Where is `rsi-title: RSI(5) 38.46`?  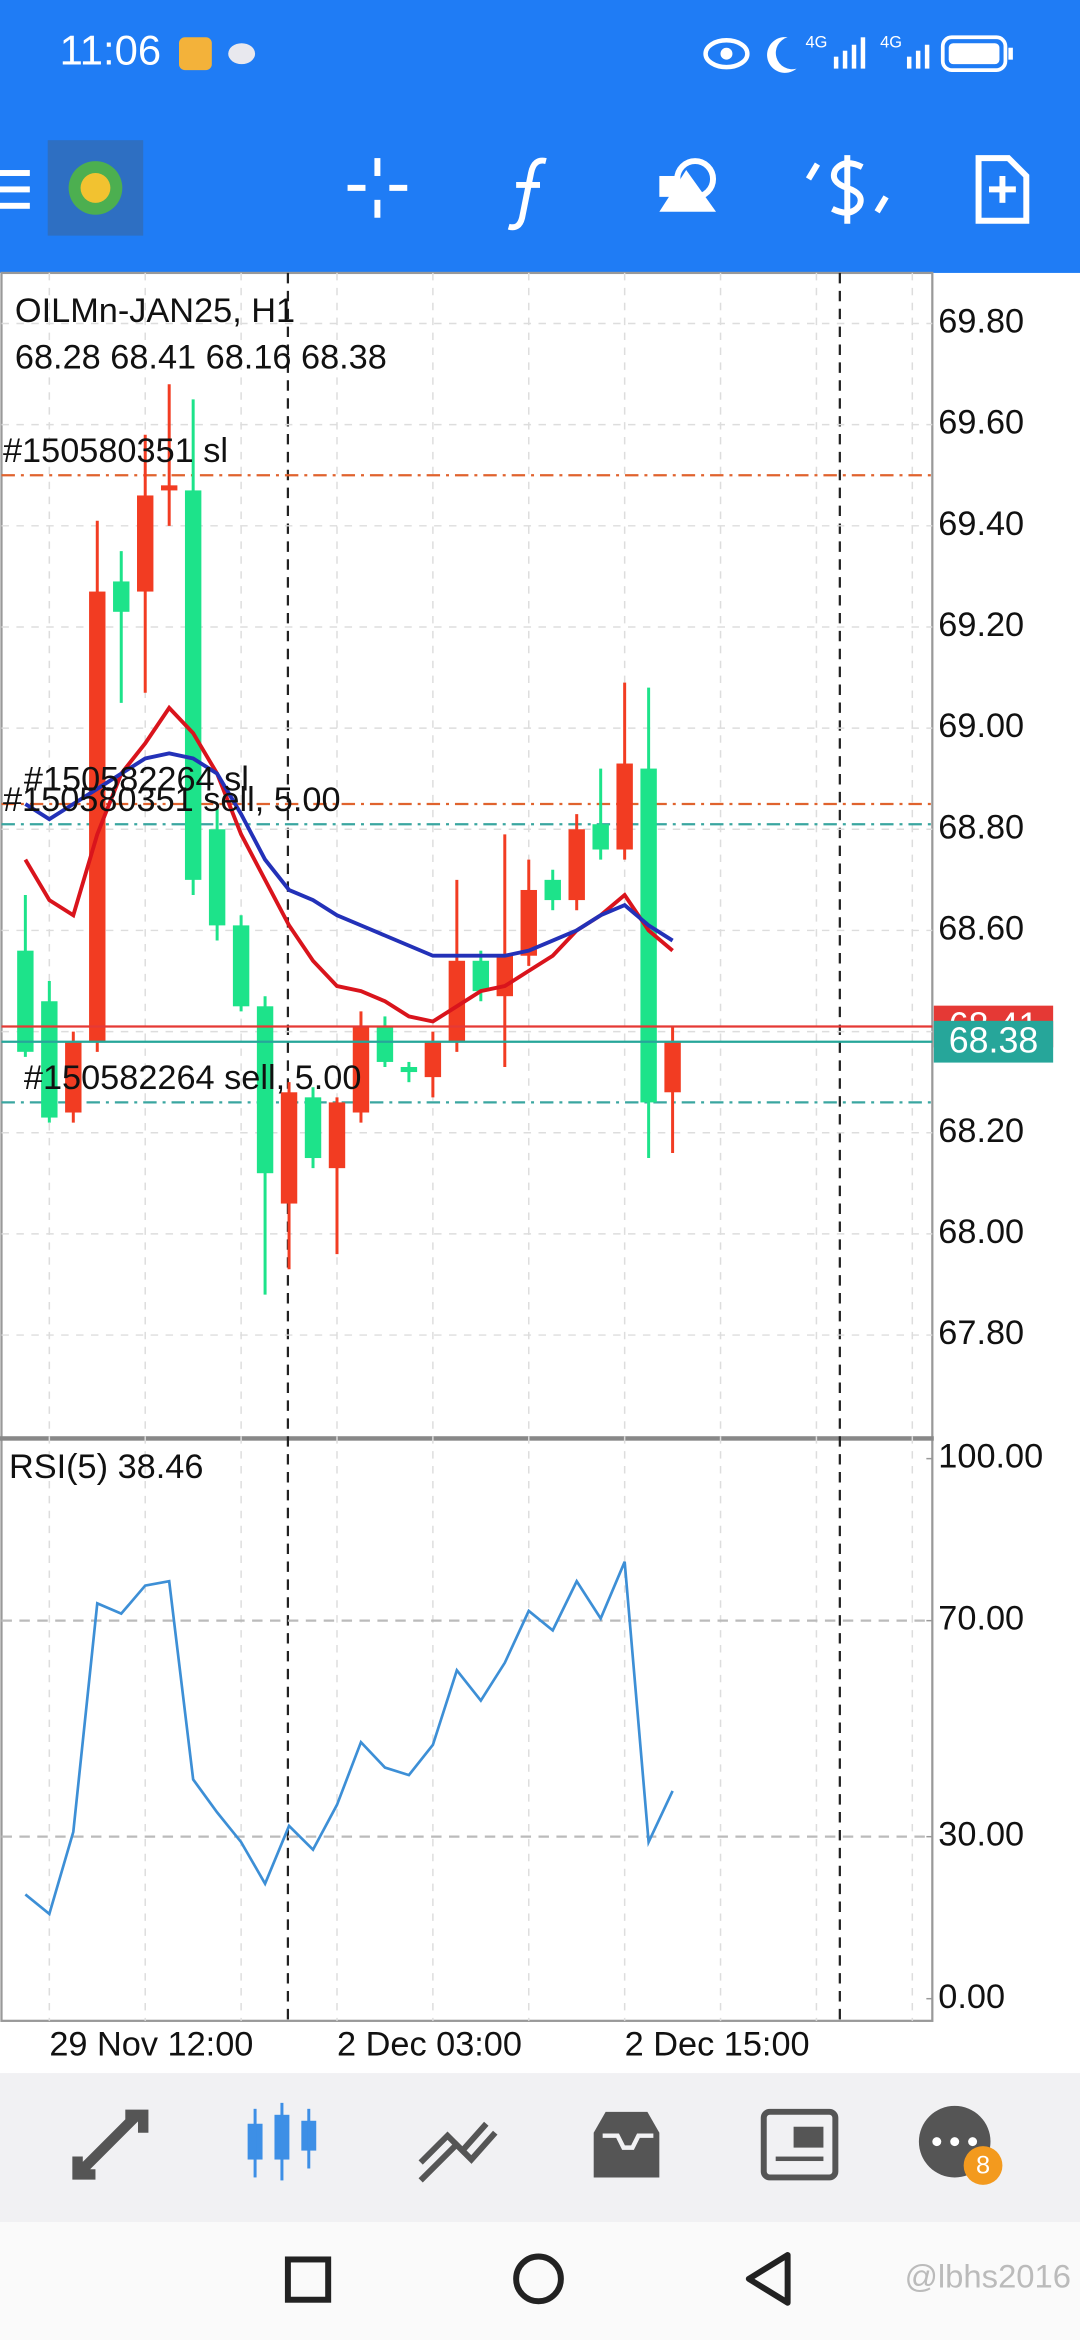
rsi-title: RSI(5) 38.46 is located at coordinates (106, 1467).